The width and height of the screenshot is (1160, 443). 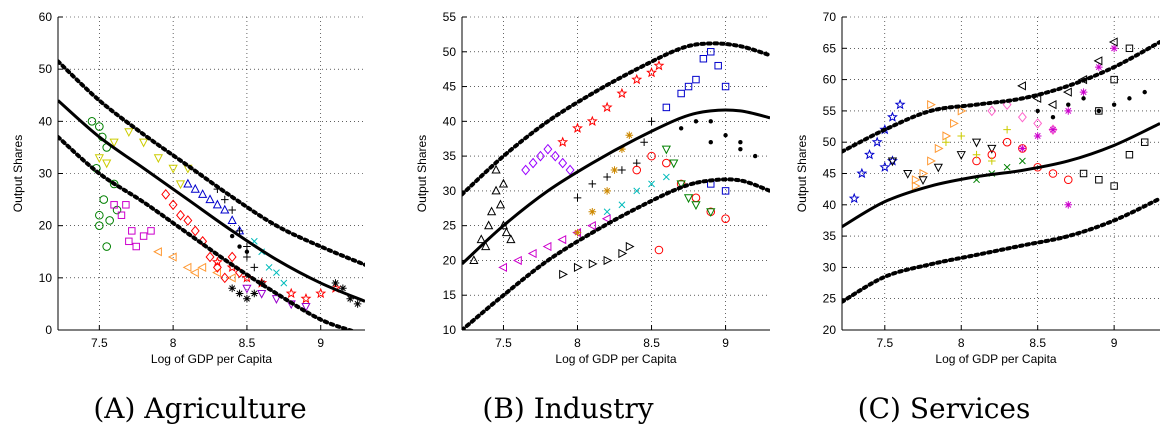 I want to click on caption-agriculture: (A) Agriculture, so click(x=200, y=408).